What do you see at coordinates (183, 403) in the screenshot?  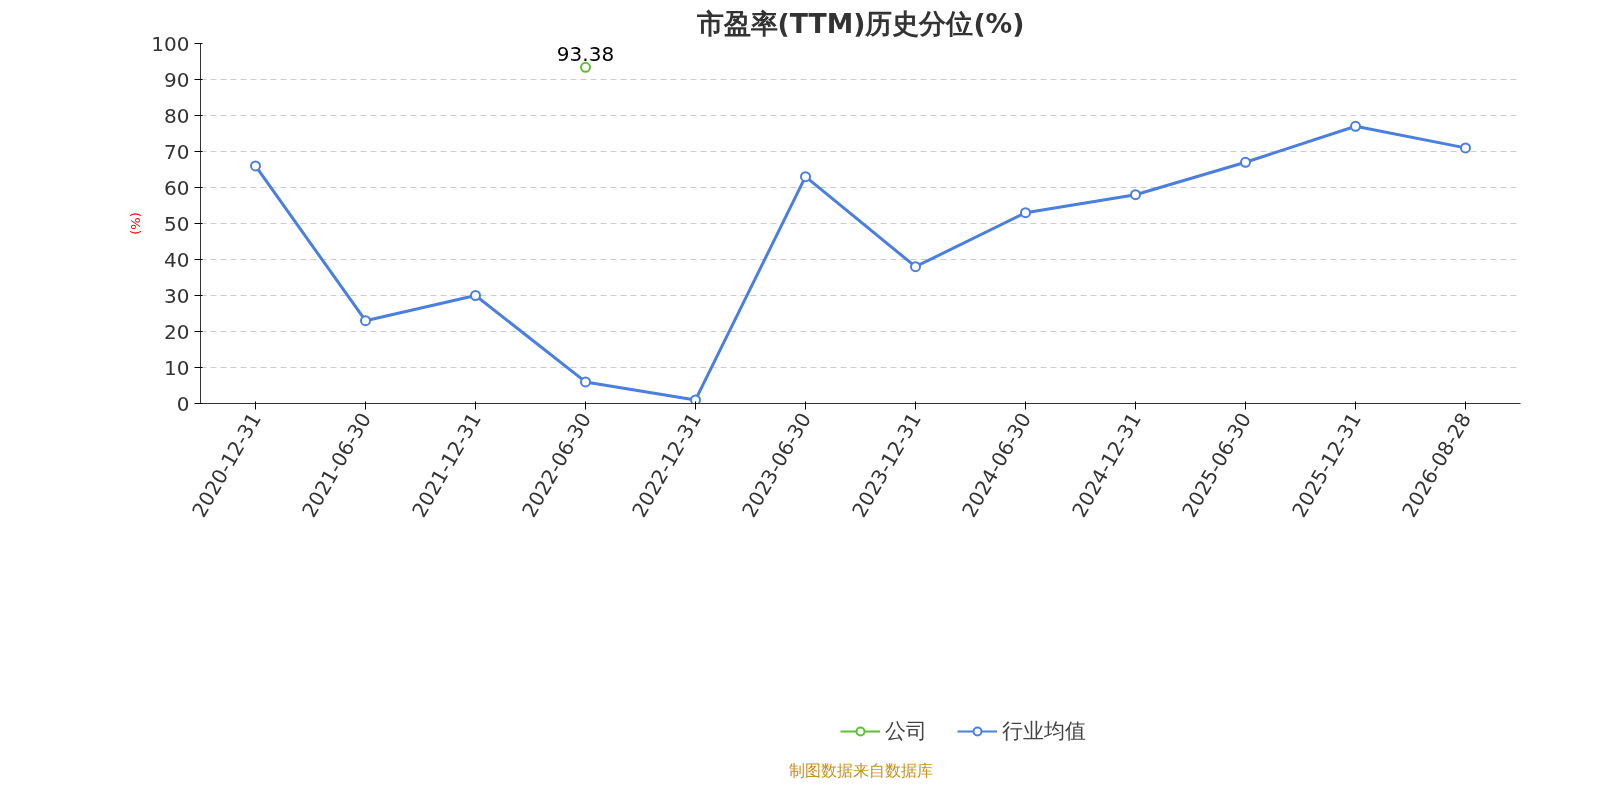 I see `y-tick-label: 0` at bounding box center [183, 403].